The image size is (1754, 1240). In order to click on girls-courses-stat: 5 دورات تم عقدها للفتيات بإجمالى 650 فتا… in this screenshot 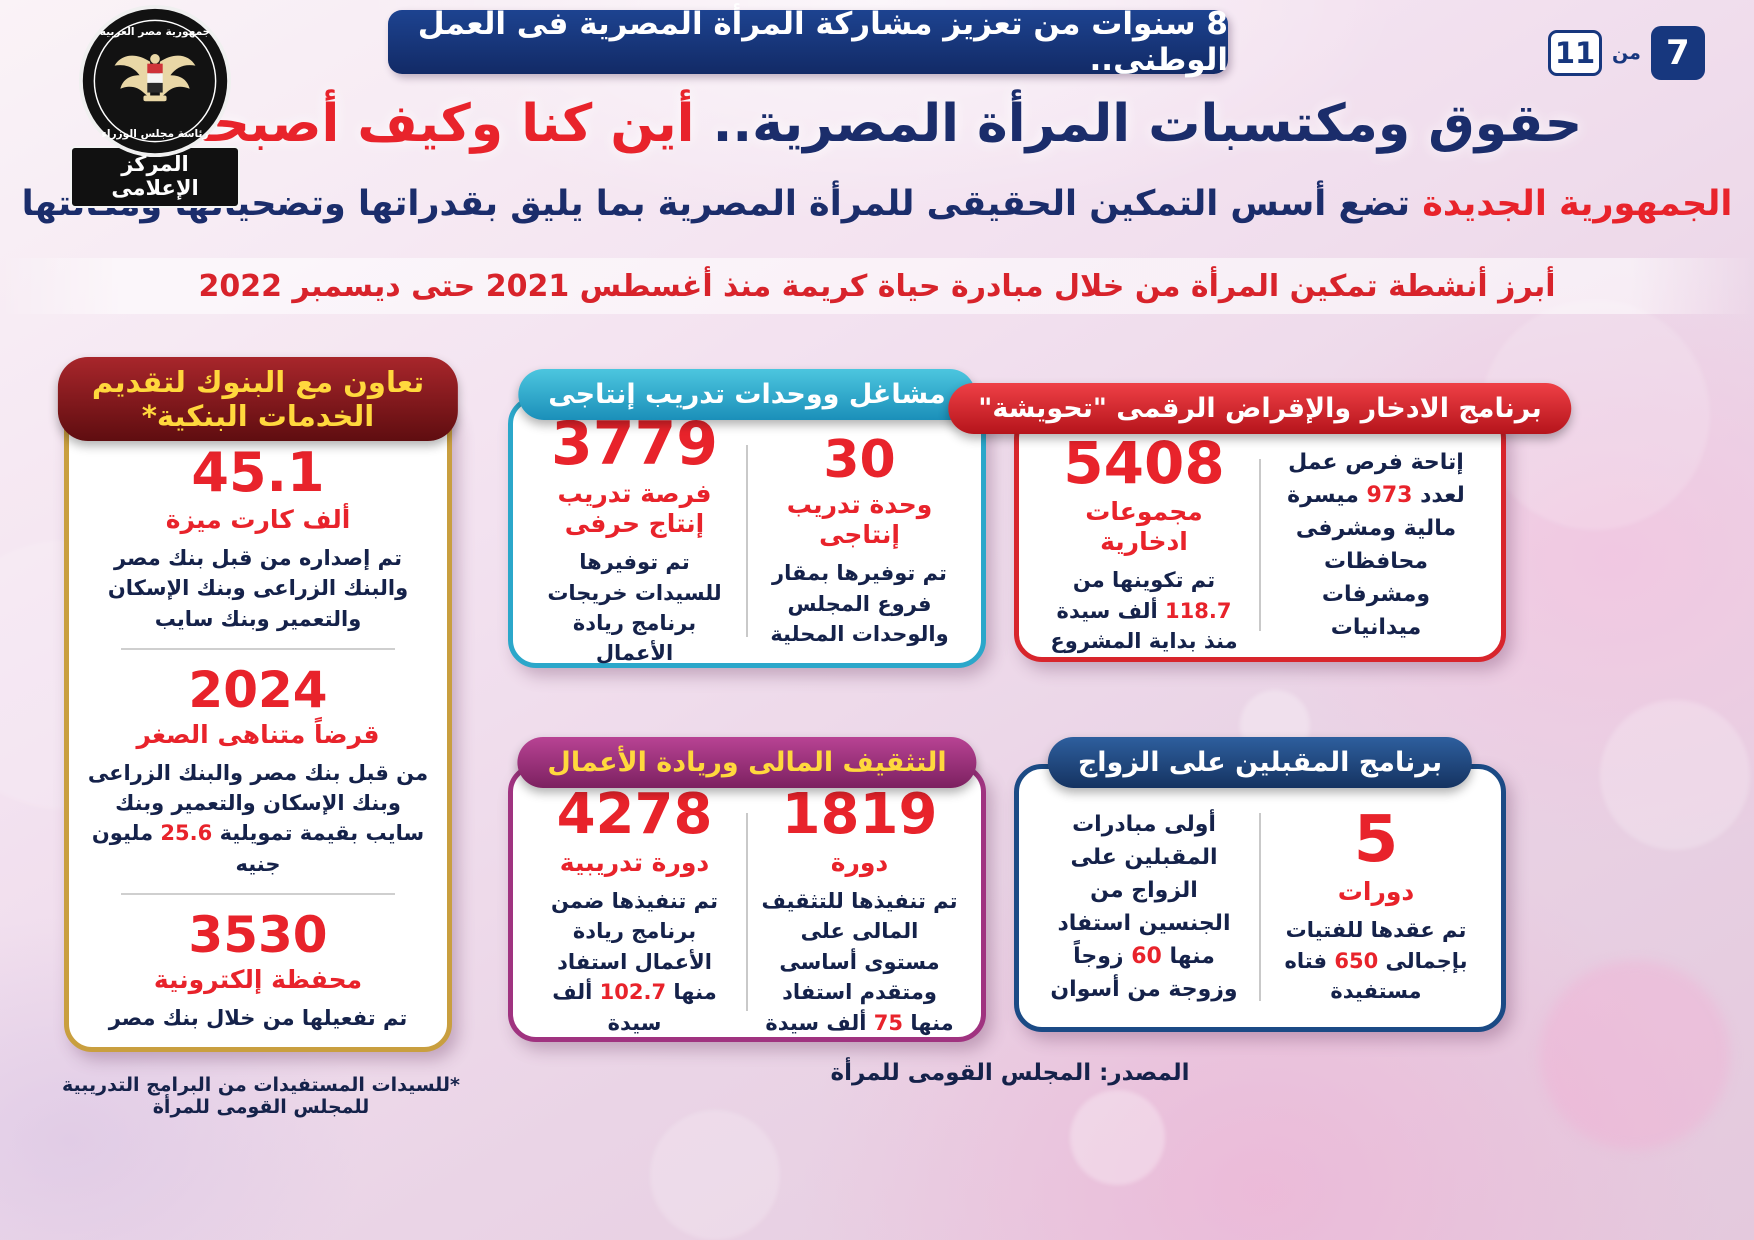, I will do `click(1376, 907)`.